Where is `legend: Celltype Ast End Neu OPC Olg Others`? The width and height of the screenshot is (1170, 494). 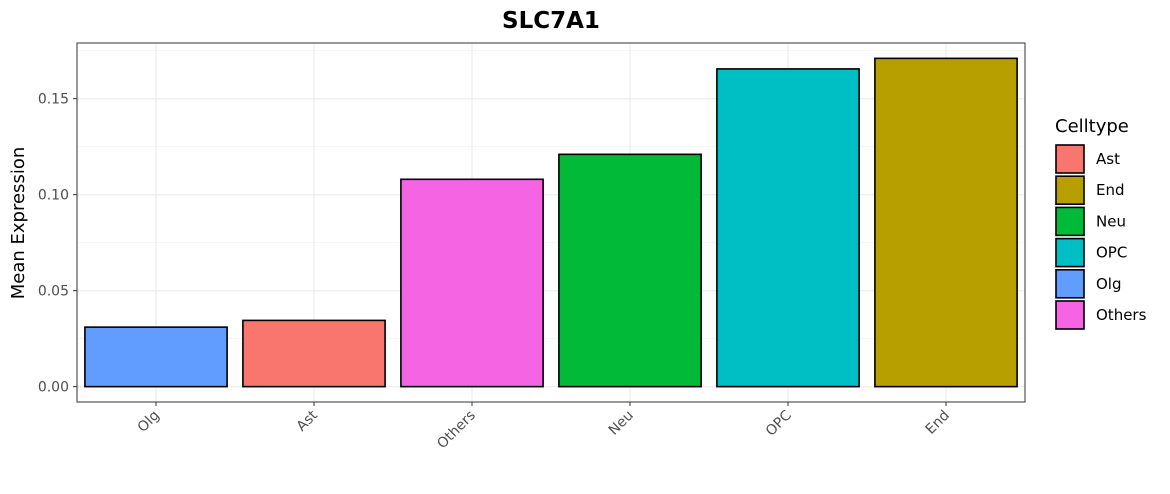 legend: Celltype Ast End Neu OPC Olg Others is located at coordinates (1101, 223).